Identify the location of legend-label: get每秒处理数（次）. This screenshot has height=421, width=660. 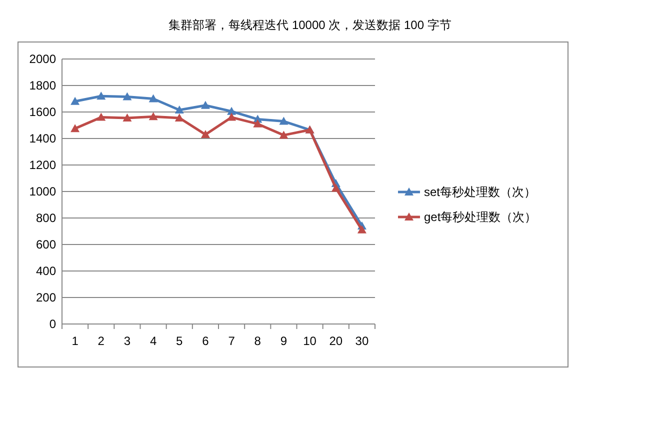
(480, 217).